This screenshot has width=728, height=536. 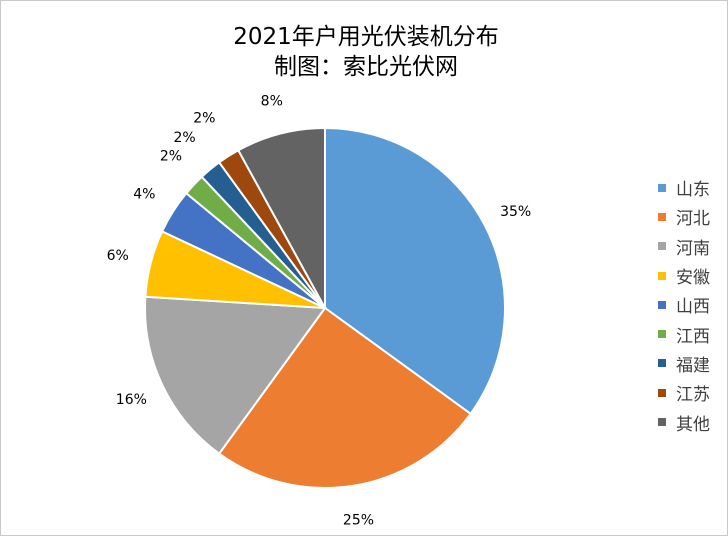 I want to click on data-label: 4%, so click(x=144, y=194).